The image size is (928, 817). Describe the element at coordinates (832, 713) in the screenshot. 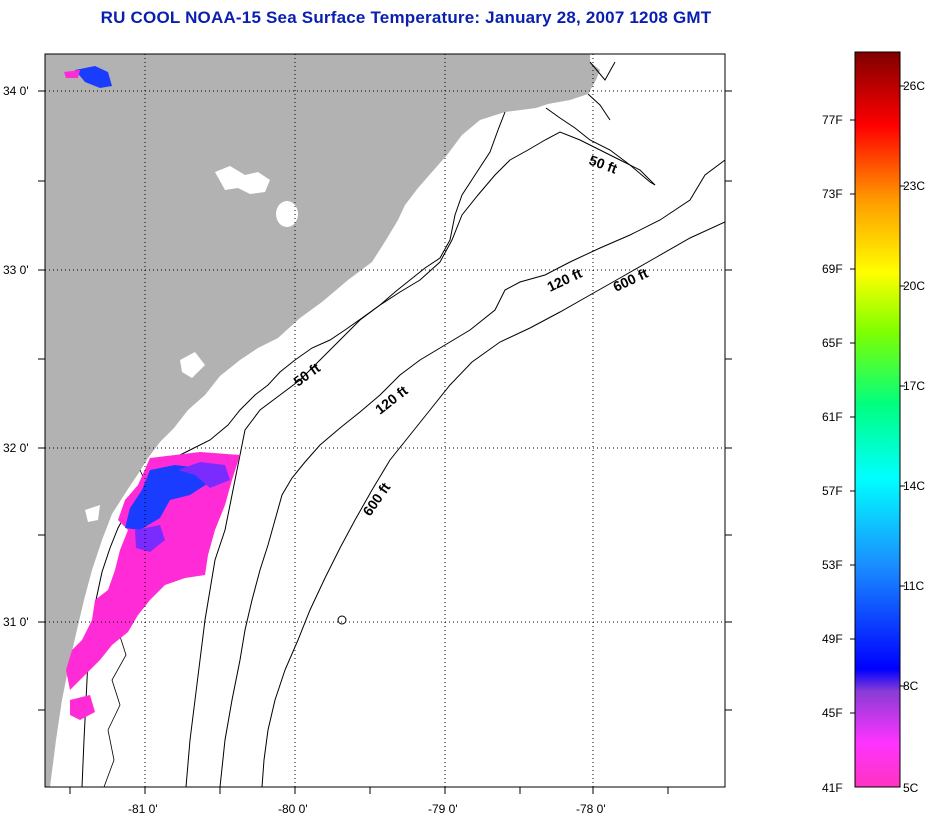

I see `colorbar-fahrenheit-label: 45F` at that location.